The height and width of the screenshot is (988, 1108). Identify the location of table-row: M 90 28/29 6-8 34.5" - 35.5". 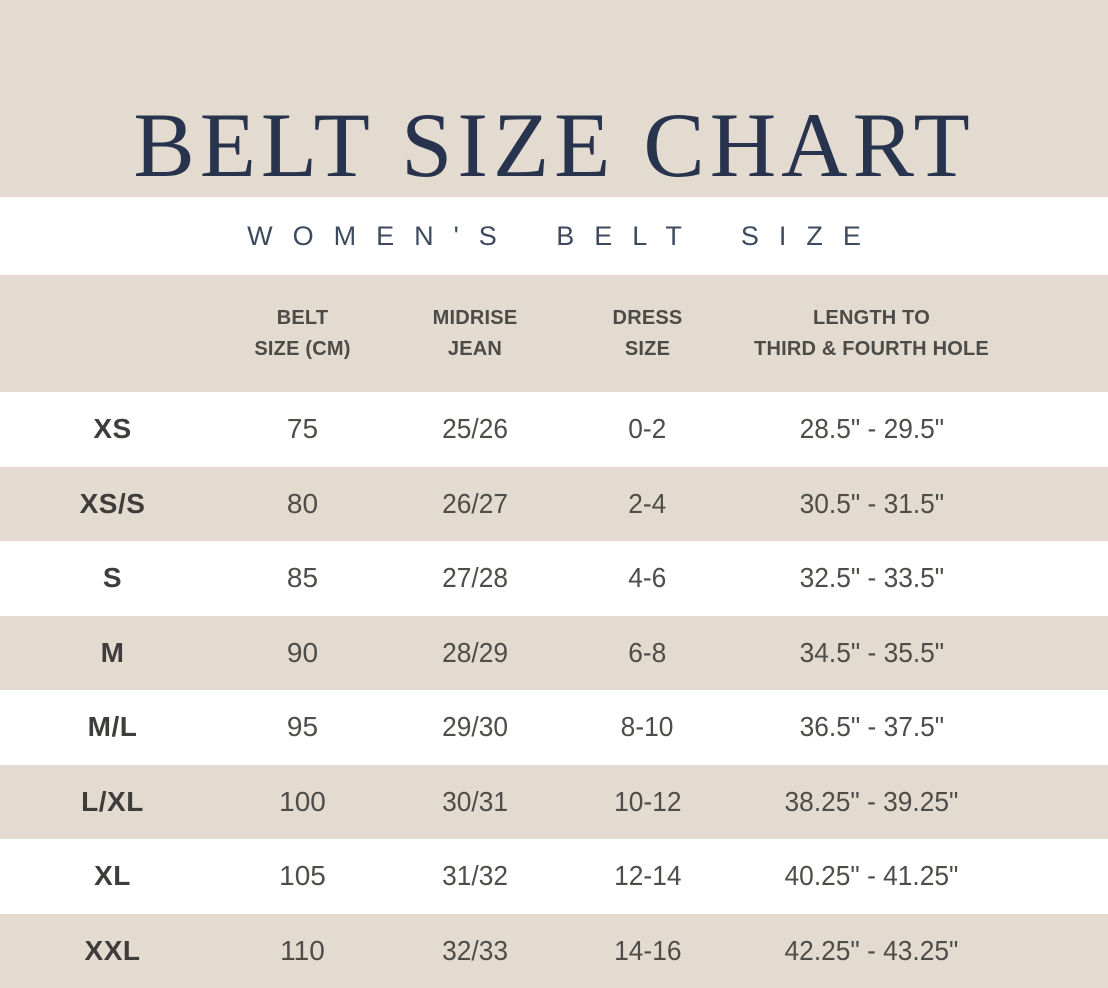
(554, 652).